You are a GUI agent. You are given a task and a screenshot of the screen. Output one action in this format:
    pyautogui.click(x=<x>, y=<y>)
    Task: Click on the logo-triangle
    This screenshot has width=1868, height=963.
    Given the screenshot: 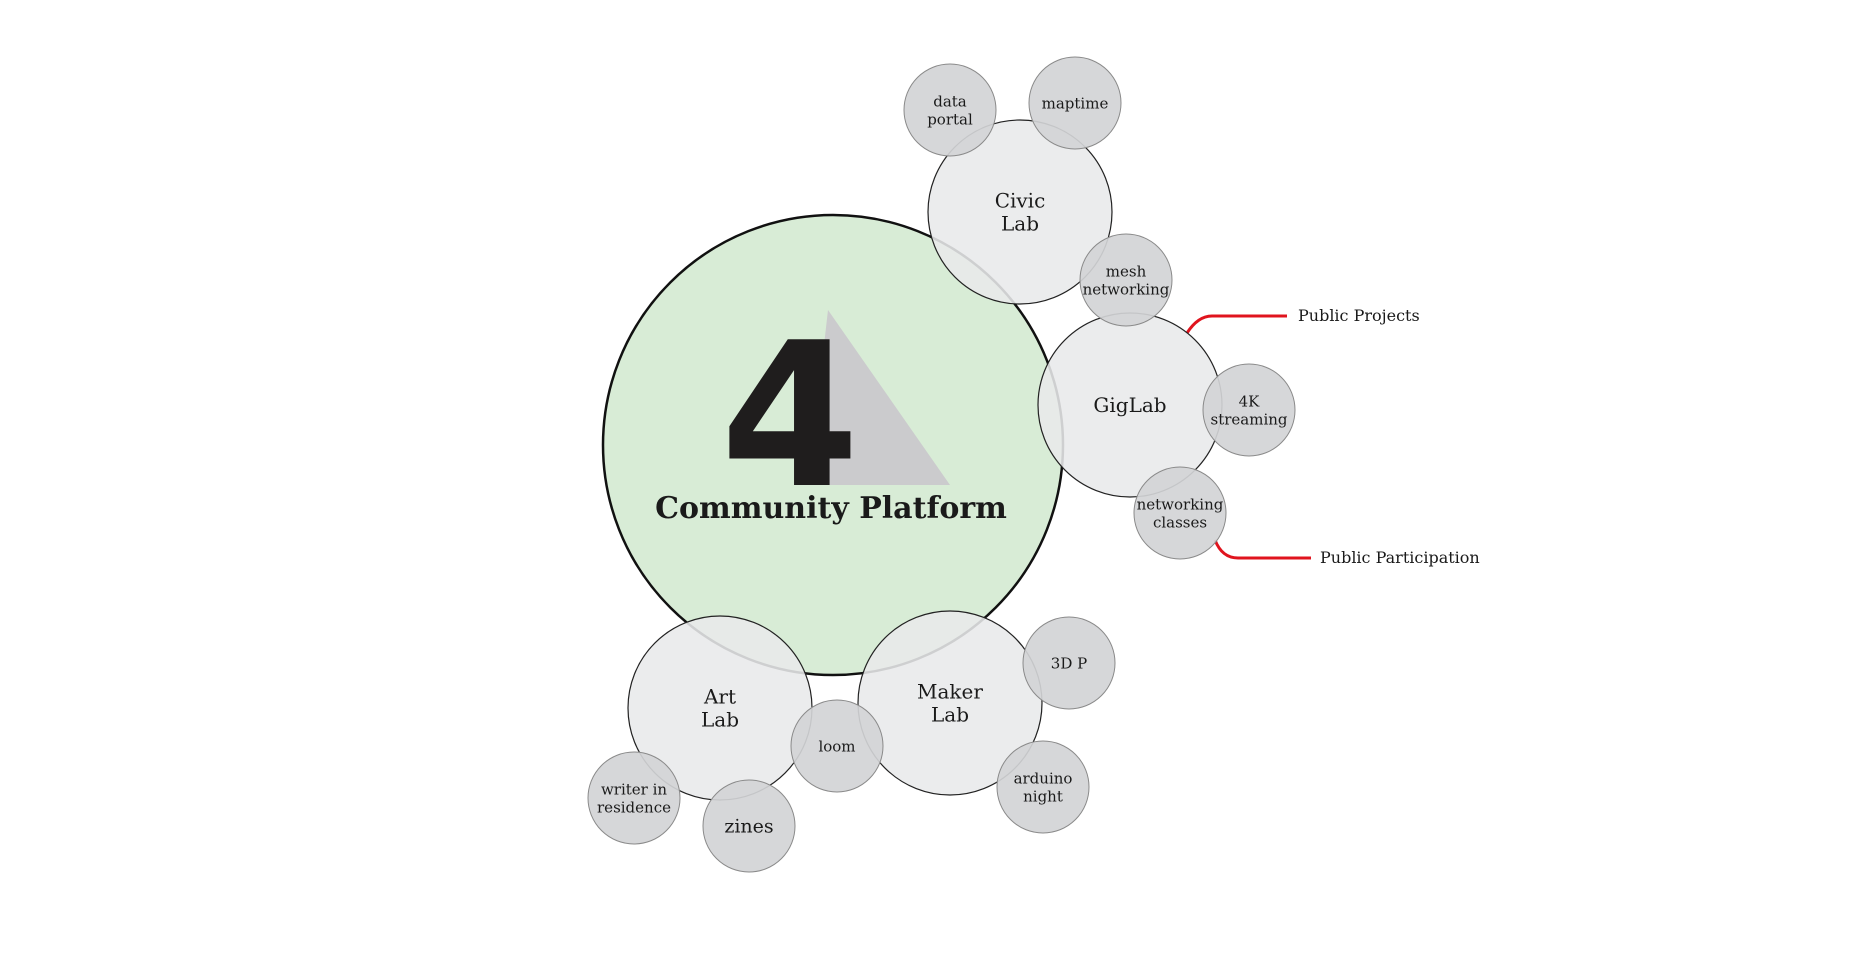 What is the action you would take?
    pyautogui.click(x=879, y=397)
    